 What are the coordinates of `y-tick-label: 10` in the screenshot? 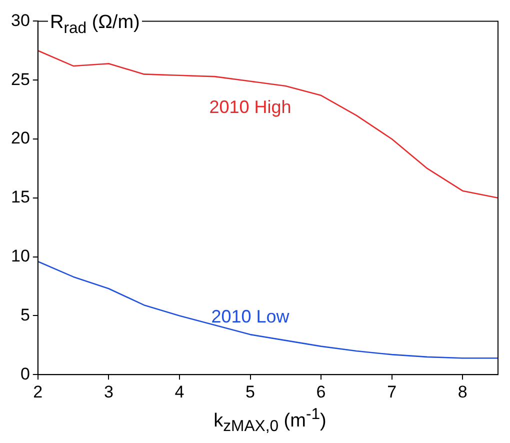 It's located at (20, 256).